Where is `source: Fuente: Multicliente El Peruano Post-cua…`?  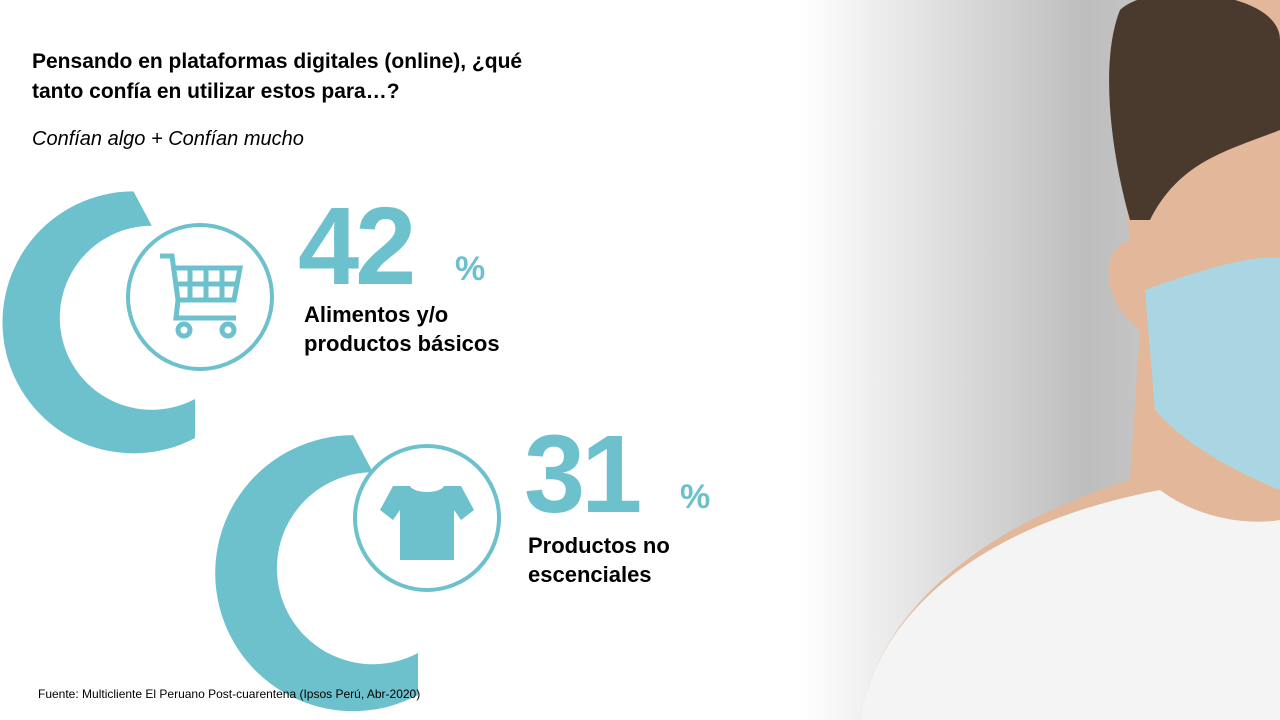
source: Fuente: Multicliente El Peruano Post-cua… is located at coordinates (229, 694).